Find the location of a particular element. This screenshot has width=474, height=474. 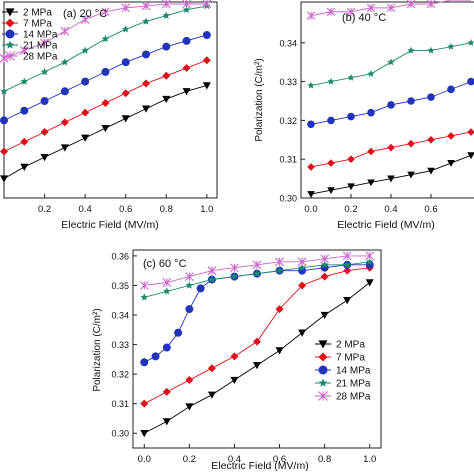

legend: 2 MPa 7 MPa 14 MPa 21 MPa 28 MPa is located at coordinates (343, 371).